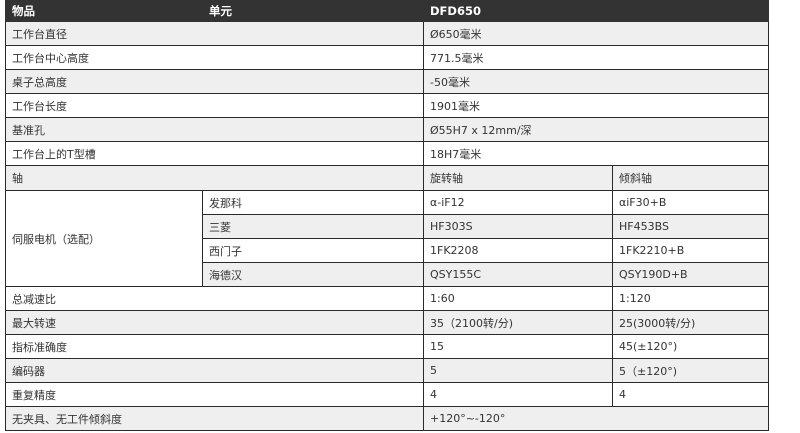 Image resolution: width=800 pixels, height=433 pixels. What do you see at coordinates (214, 57) in the screenshot?
I see `row-label: 工作台中心高度` at bounding box center [214, 57].